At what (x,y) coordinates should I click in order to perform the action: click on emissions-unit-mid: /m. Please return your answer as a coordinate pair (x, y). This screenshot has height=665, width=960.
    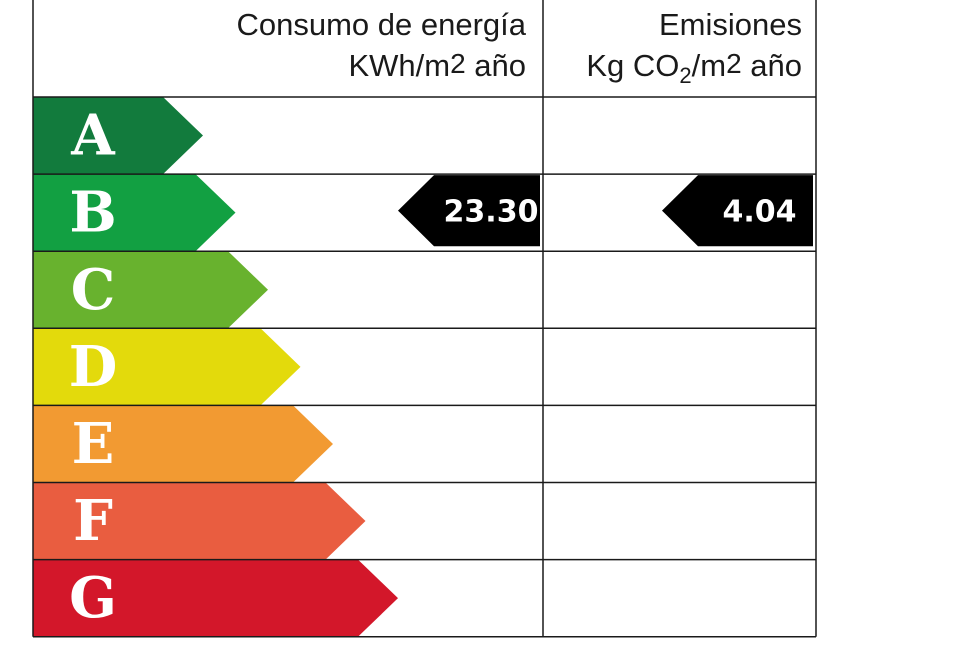
    Looking at the image, I should click on (709, 65).